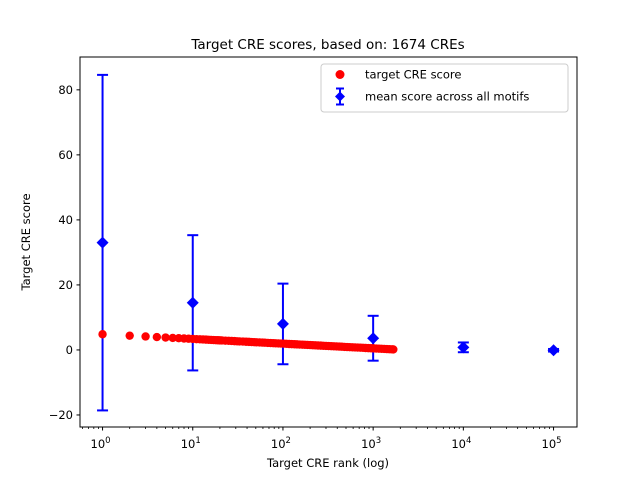 The width and height of the screenshot is (640, 484). Describe the element at coordinates (340, 96) in the screenshot. I see `legend-diamond-errorbar-icon` at that location.